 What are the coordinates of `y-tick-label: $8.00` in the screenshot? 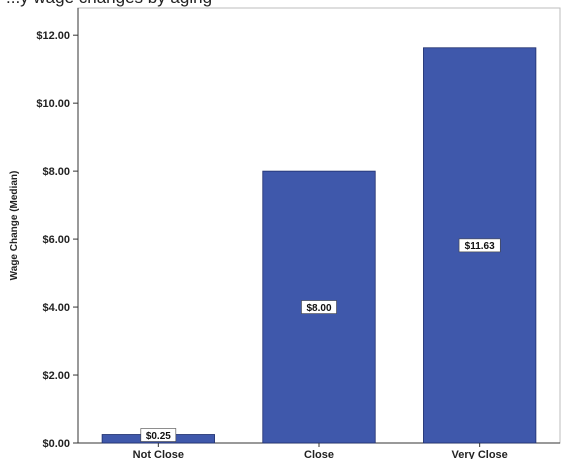 It's located at (56, 172).